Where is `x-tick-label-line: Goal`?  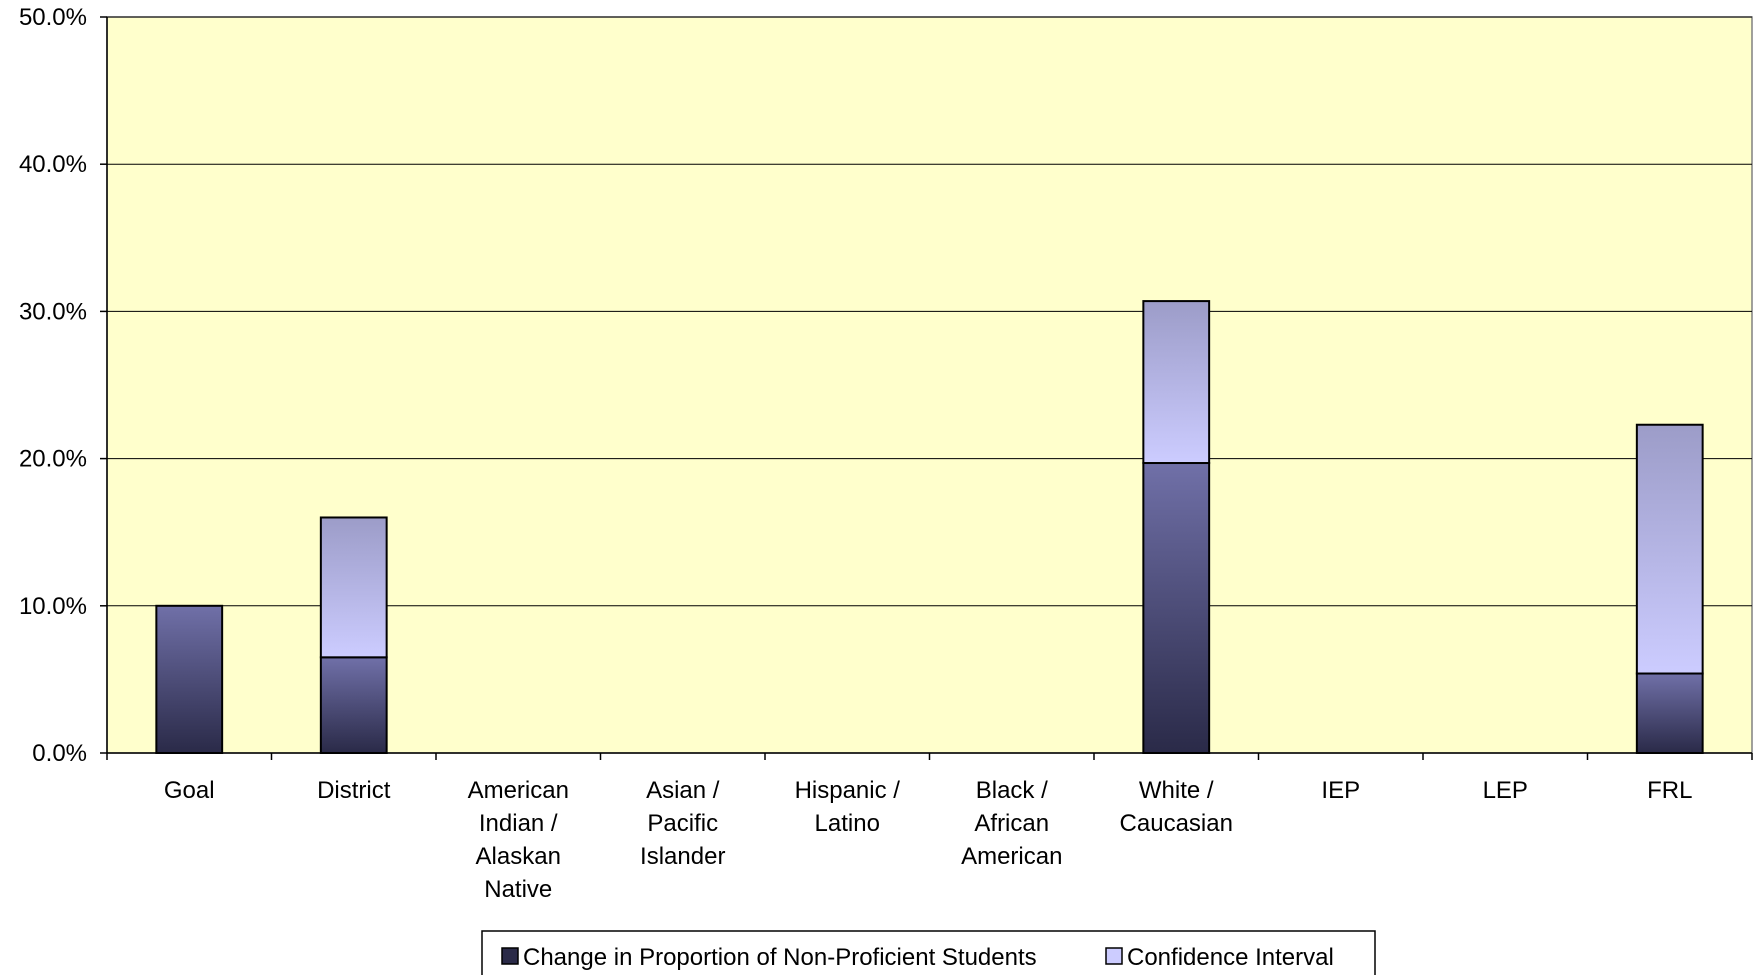
x-tick-label-line: Goal is located at coordinates (189, 790).